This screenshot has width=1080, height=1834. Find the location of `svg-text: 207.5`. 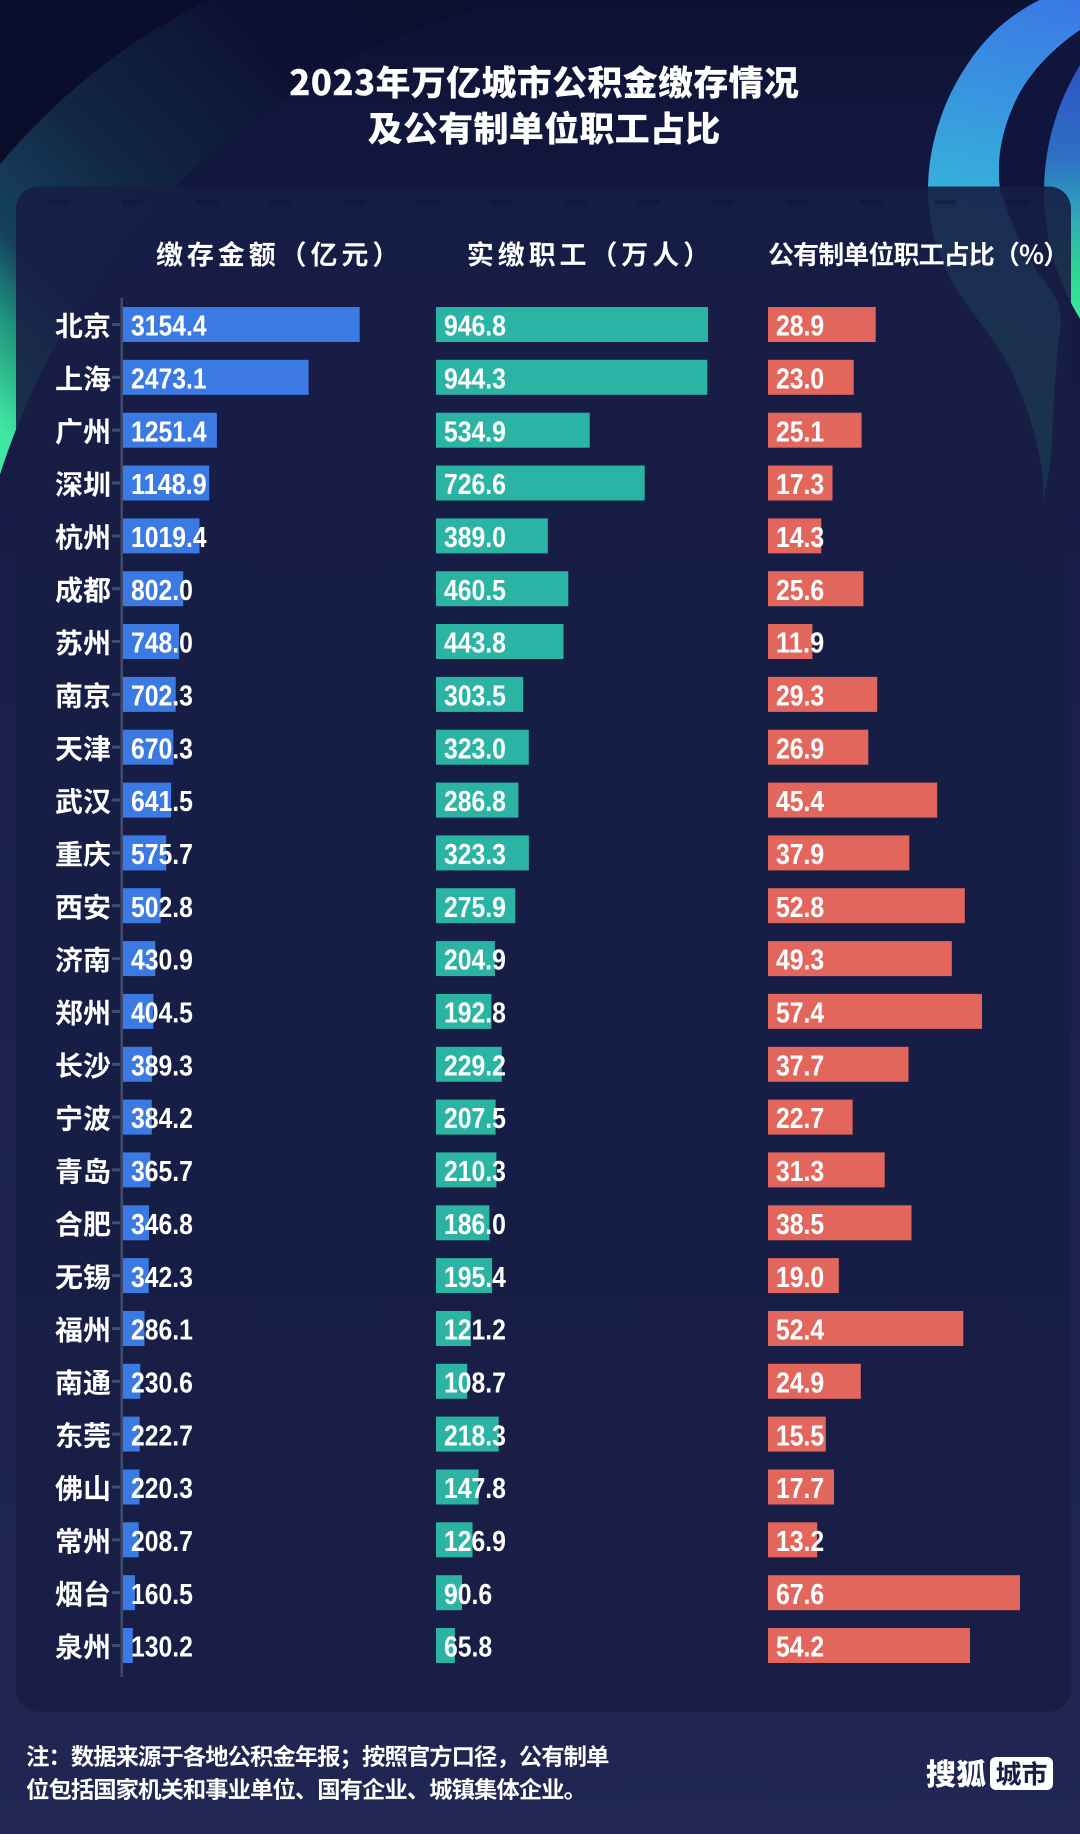

svg-text: 207.5 is located at coordinates (475, 1119).